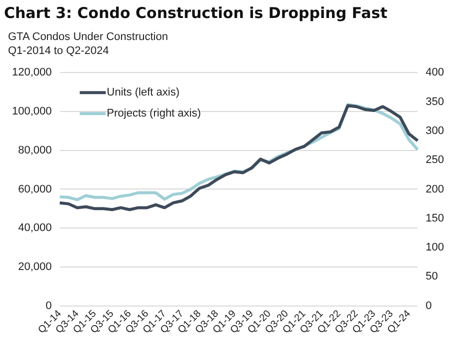 This screenshot has width=456, height=346. Describe the element at coordinates (49, 306) in the screenshot. I see `y-tick-label: 0` at that location.